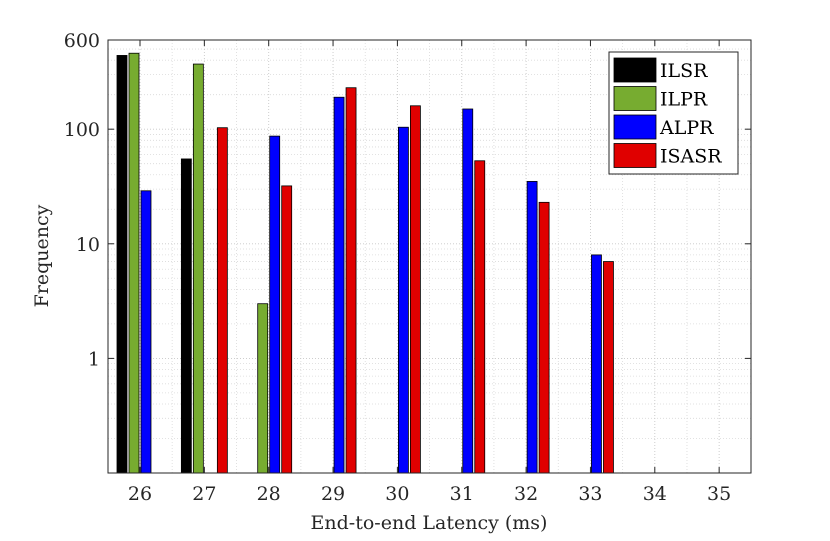 The image size is (830, 541). Describe the element at coordinates (82, 130) in the screenshot. I see `y-tick-label: 100` at that location.